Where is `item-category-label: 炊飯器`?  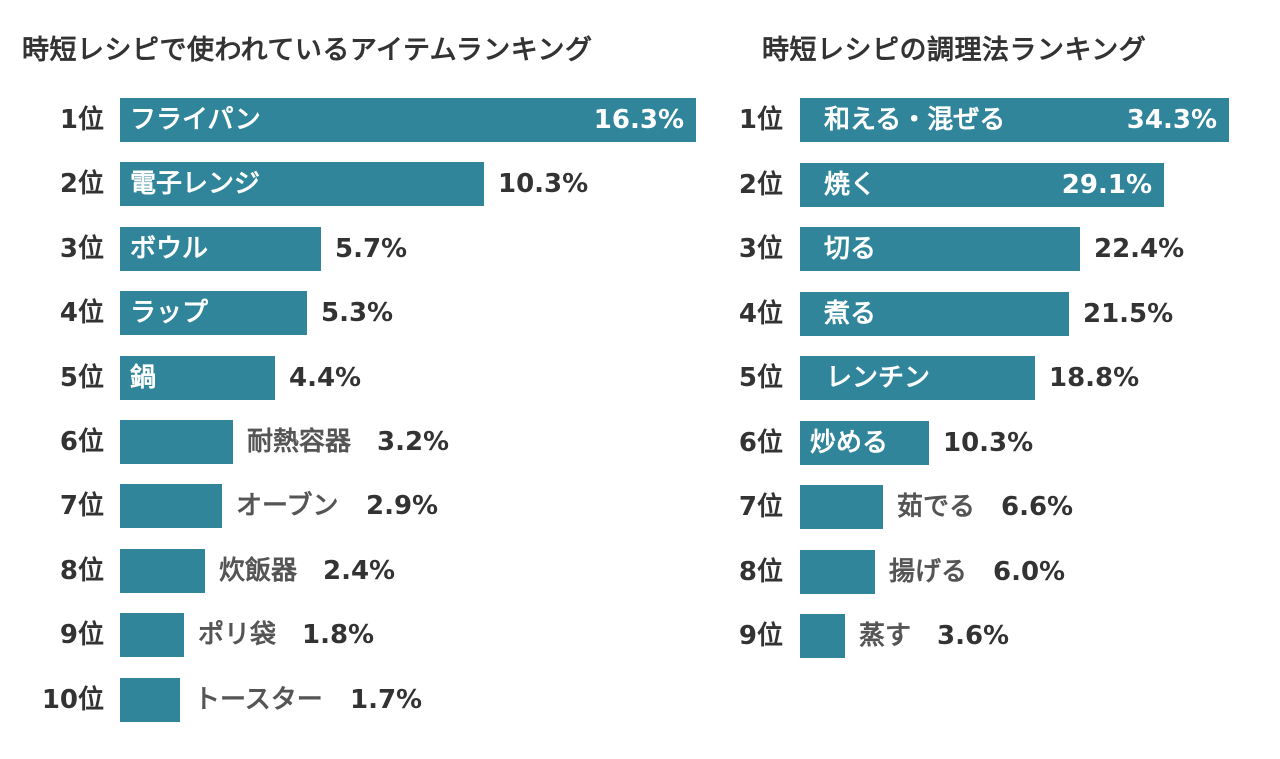 item-category-label: 炊飯器 is located at coordinates (258, 570).